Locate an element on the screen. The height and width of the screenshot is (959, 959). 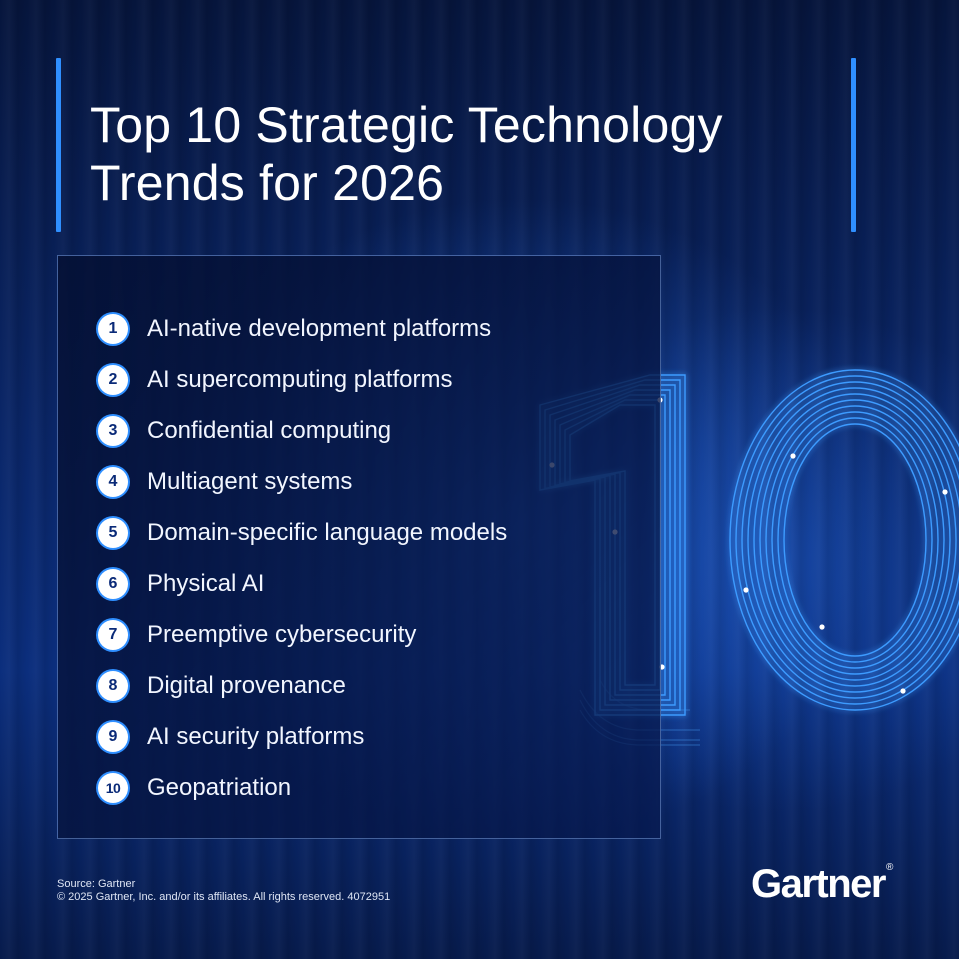
trend-number-badge: 9 is located at coordinates (113, 736).